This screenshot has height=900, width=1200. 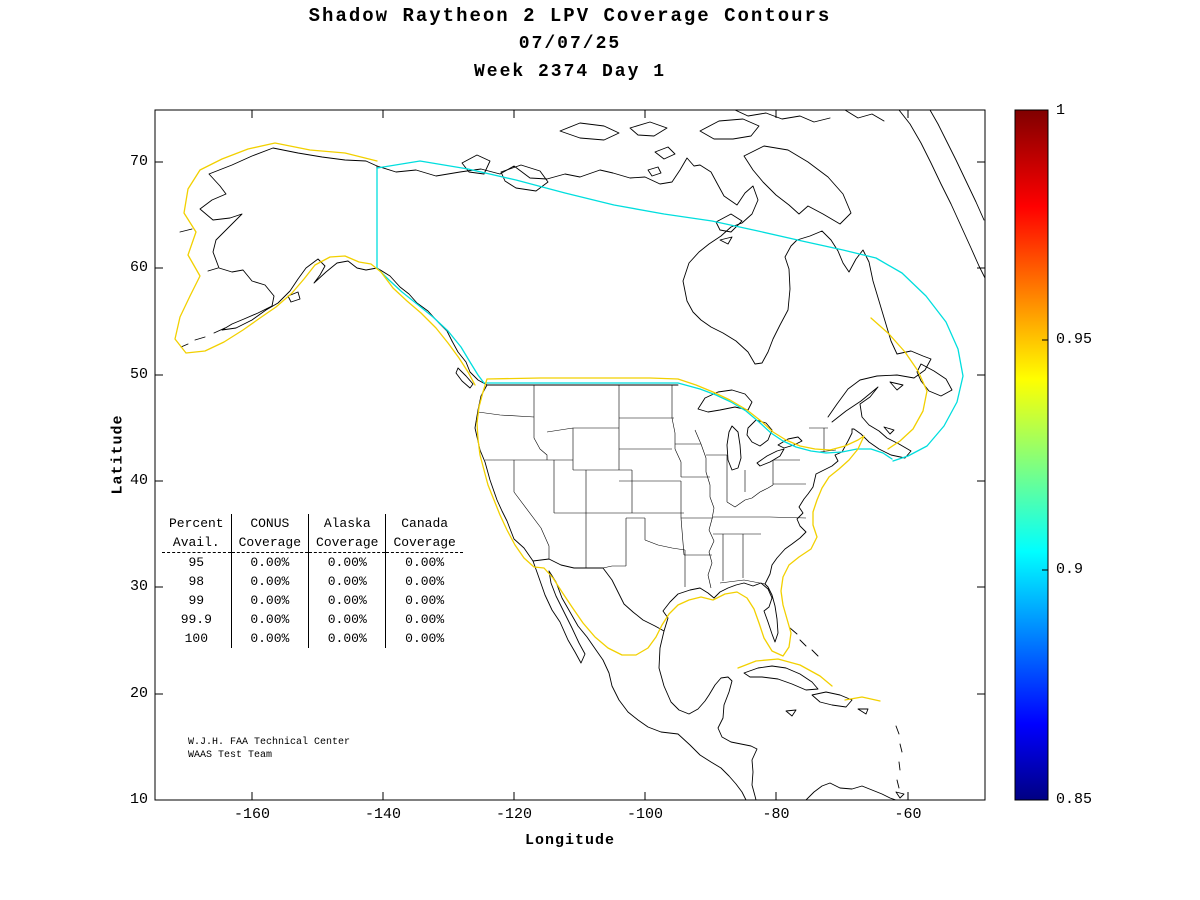 I want to click on colorbar-tick-label: 1, so click(x=1061, y=110).